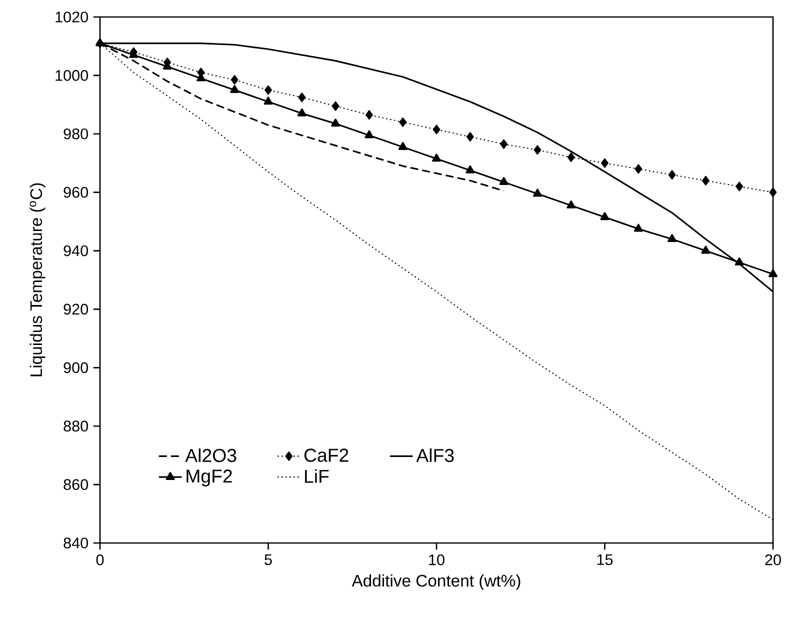 The height and width of the screenshot is (625, 785). What do you see at coordinates (72, 75) in the screenshot?
I see `y-tick-label: 1000` at bounding box center [72, 75].